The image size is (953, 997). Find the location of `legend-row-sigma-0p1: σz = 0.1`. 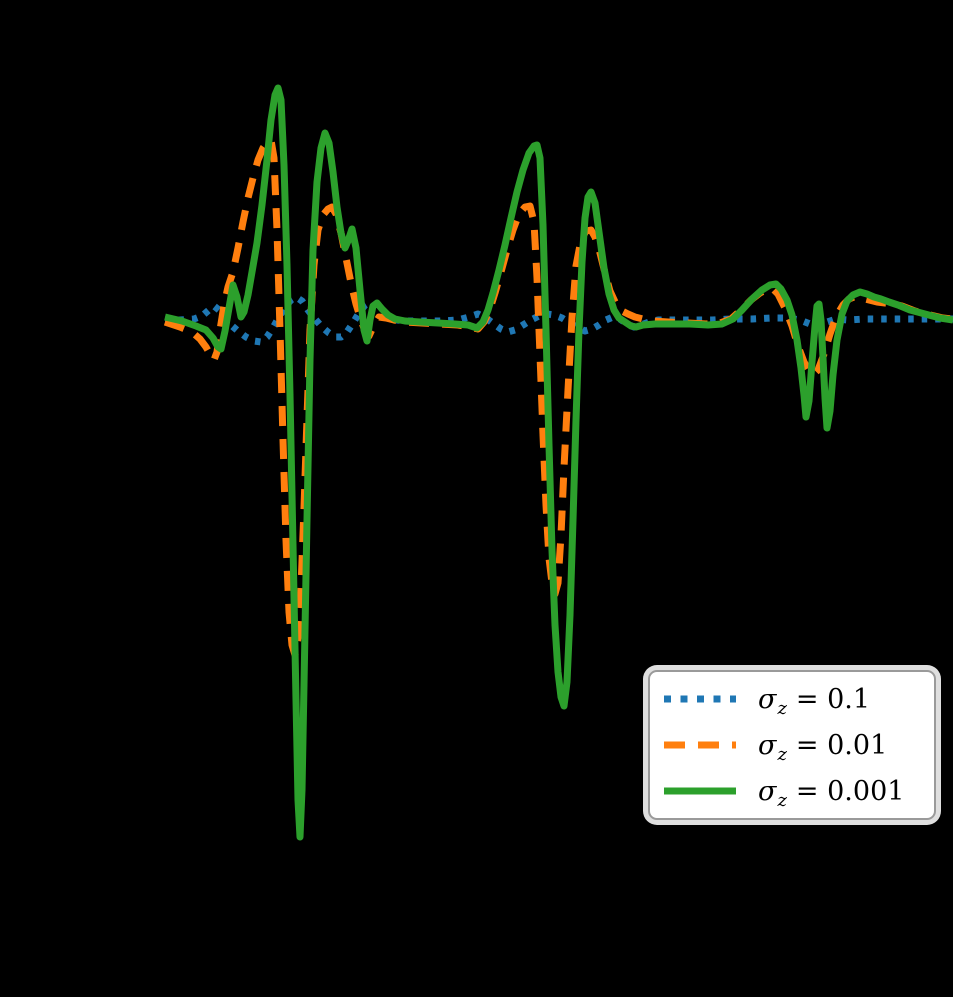

legend-row-sigma-0p1: σz = 0.1 is located at coordinates (793, 699).